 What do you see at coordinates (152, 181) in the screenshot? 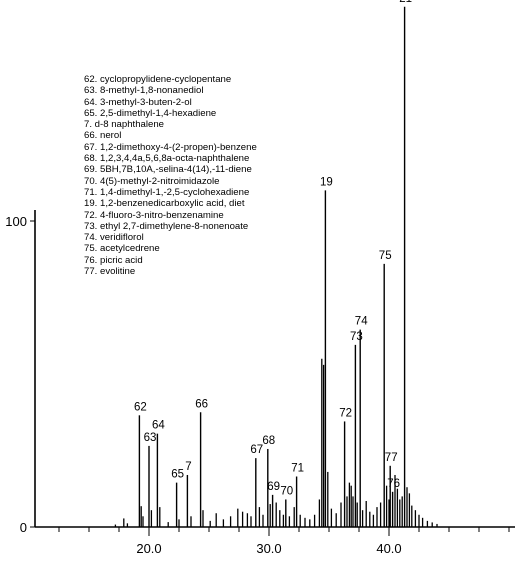
I see `legend-entry: 70. 4(5)-methyl-2-nitroimidazole` at bounding box center [152, 181].